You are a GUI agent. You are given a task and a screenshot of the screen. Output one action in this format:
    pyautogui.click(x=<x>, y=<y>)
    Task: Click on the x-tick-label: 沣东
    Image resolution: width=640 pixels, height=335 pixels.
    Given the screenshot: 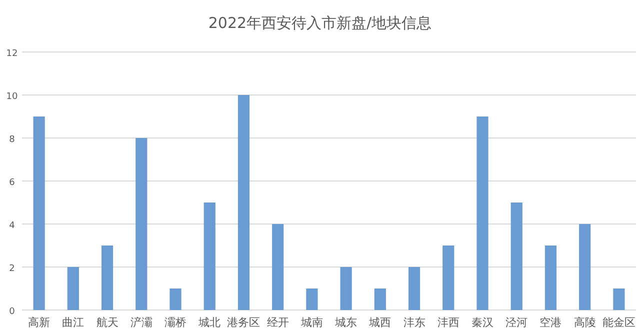 What is the action you would take?
    pyautogui.click(x=414, y=322)
    